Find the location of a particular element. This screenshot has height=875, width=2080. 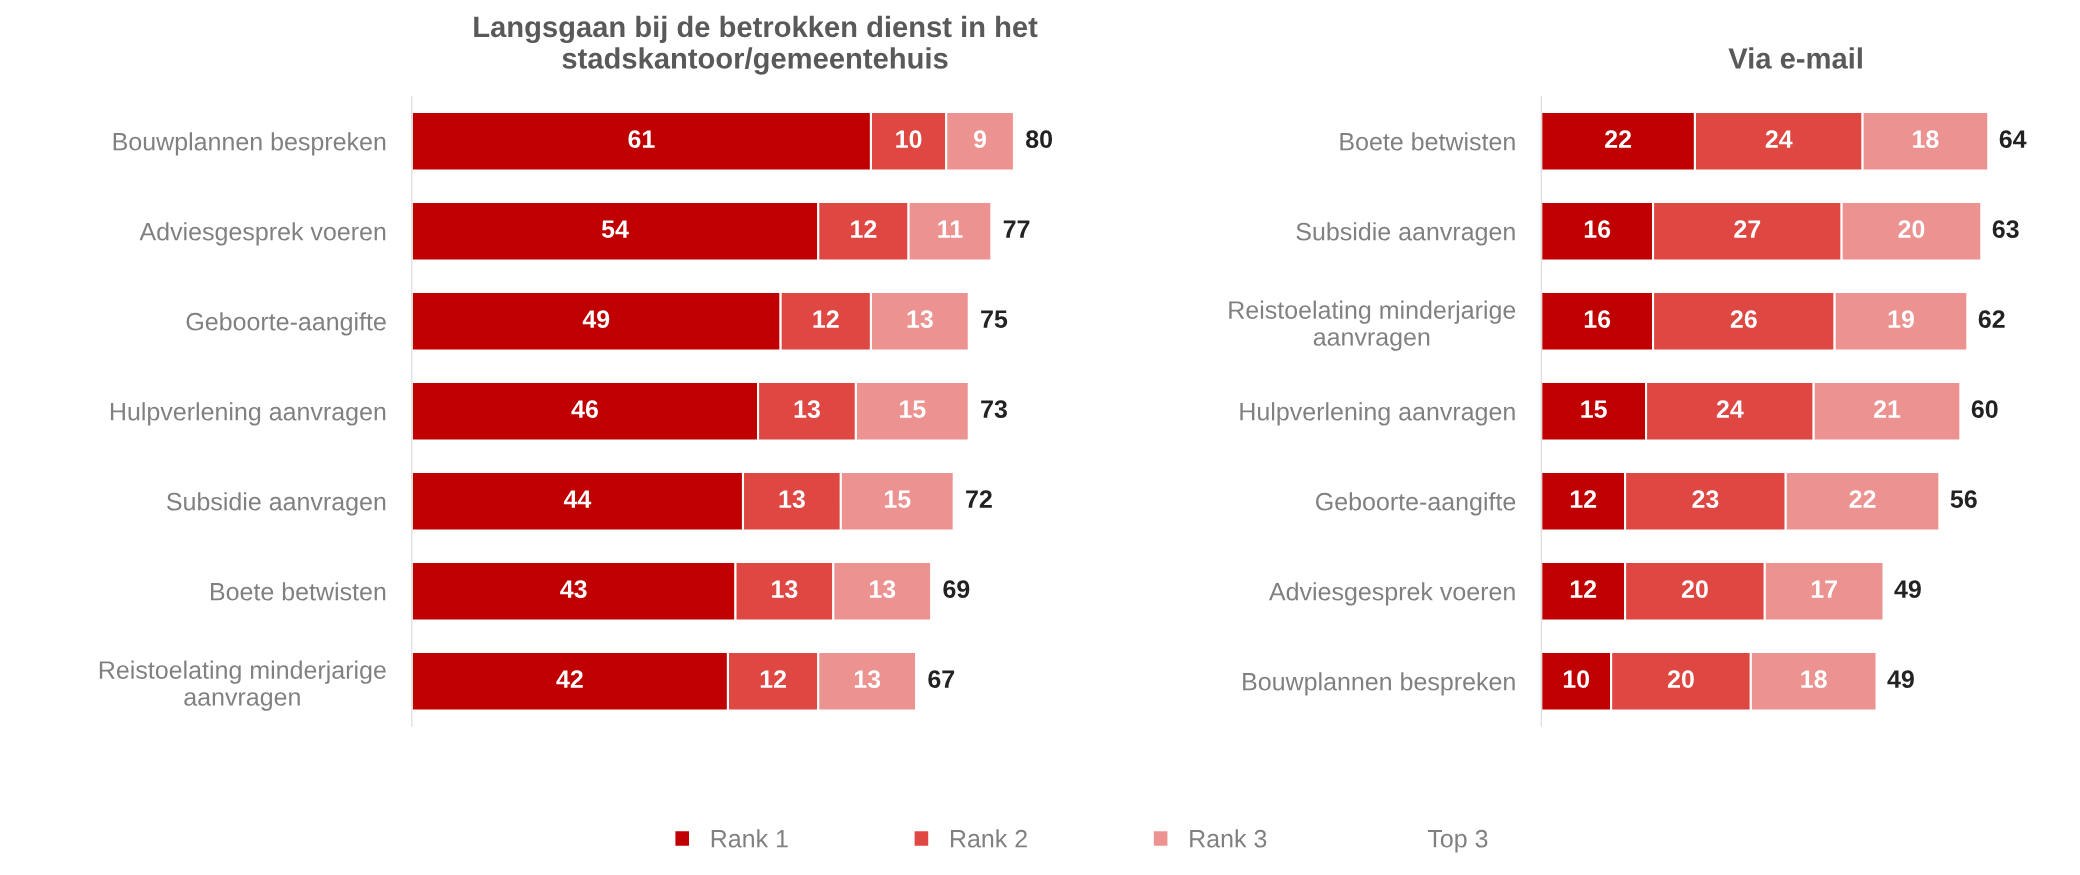

data-label: 9 is located at coordinates (980, 139).